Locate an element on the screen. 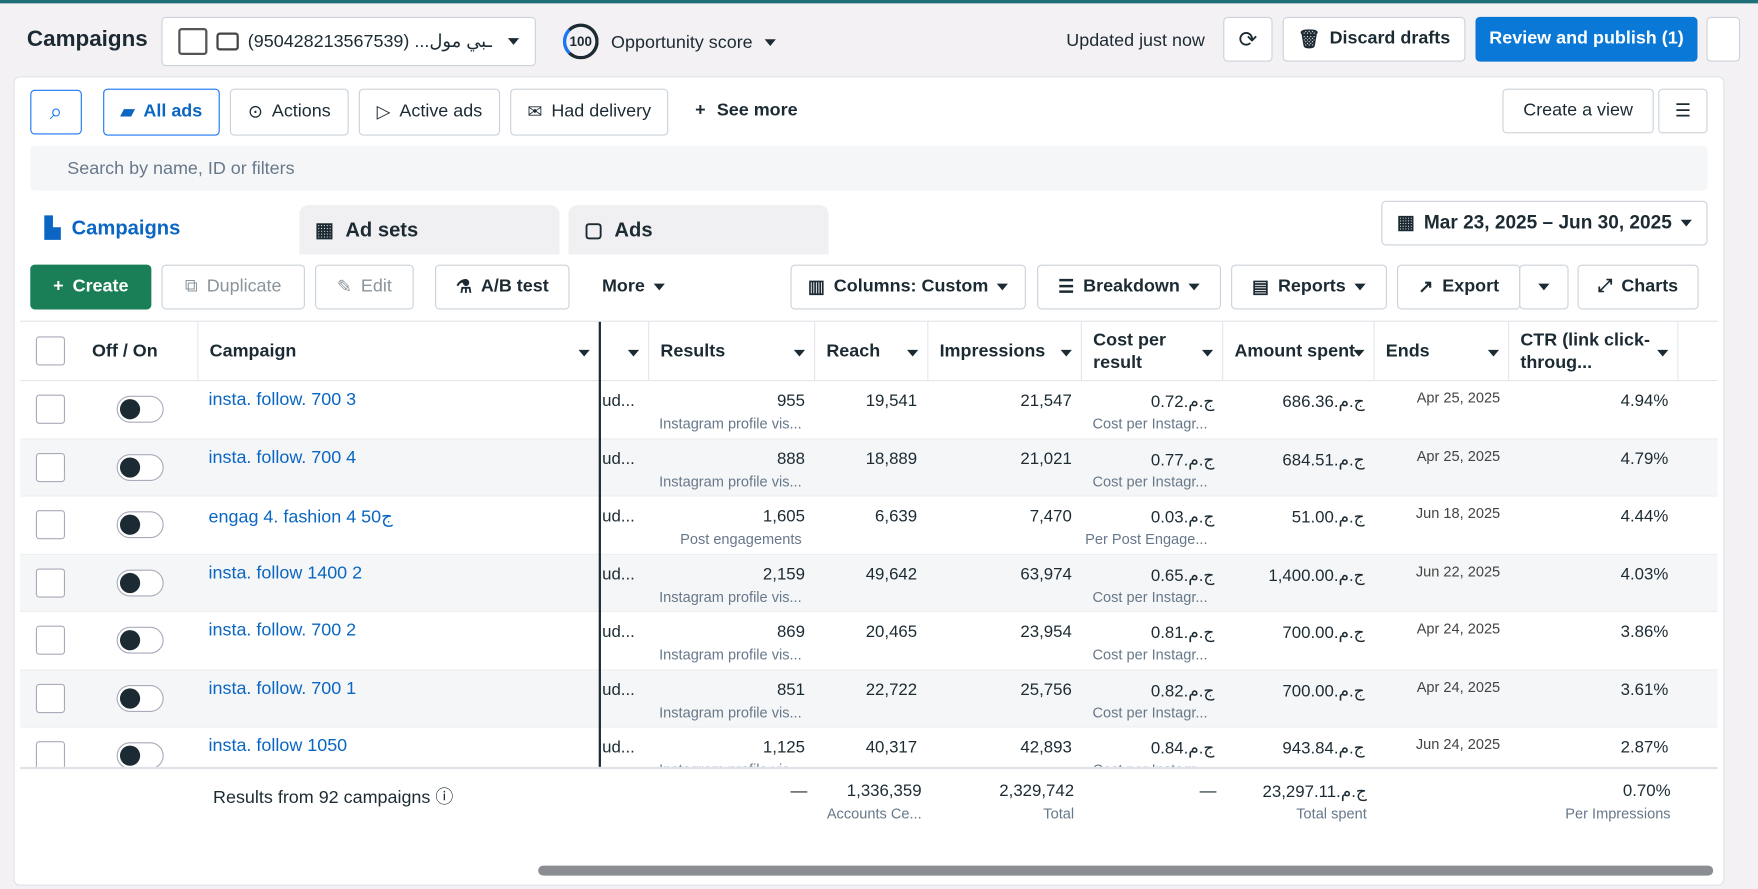 This screenshot has height=889, width=1758. refresh-button: ⟳ is located at coordinates (1248, 39).